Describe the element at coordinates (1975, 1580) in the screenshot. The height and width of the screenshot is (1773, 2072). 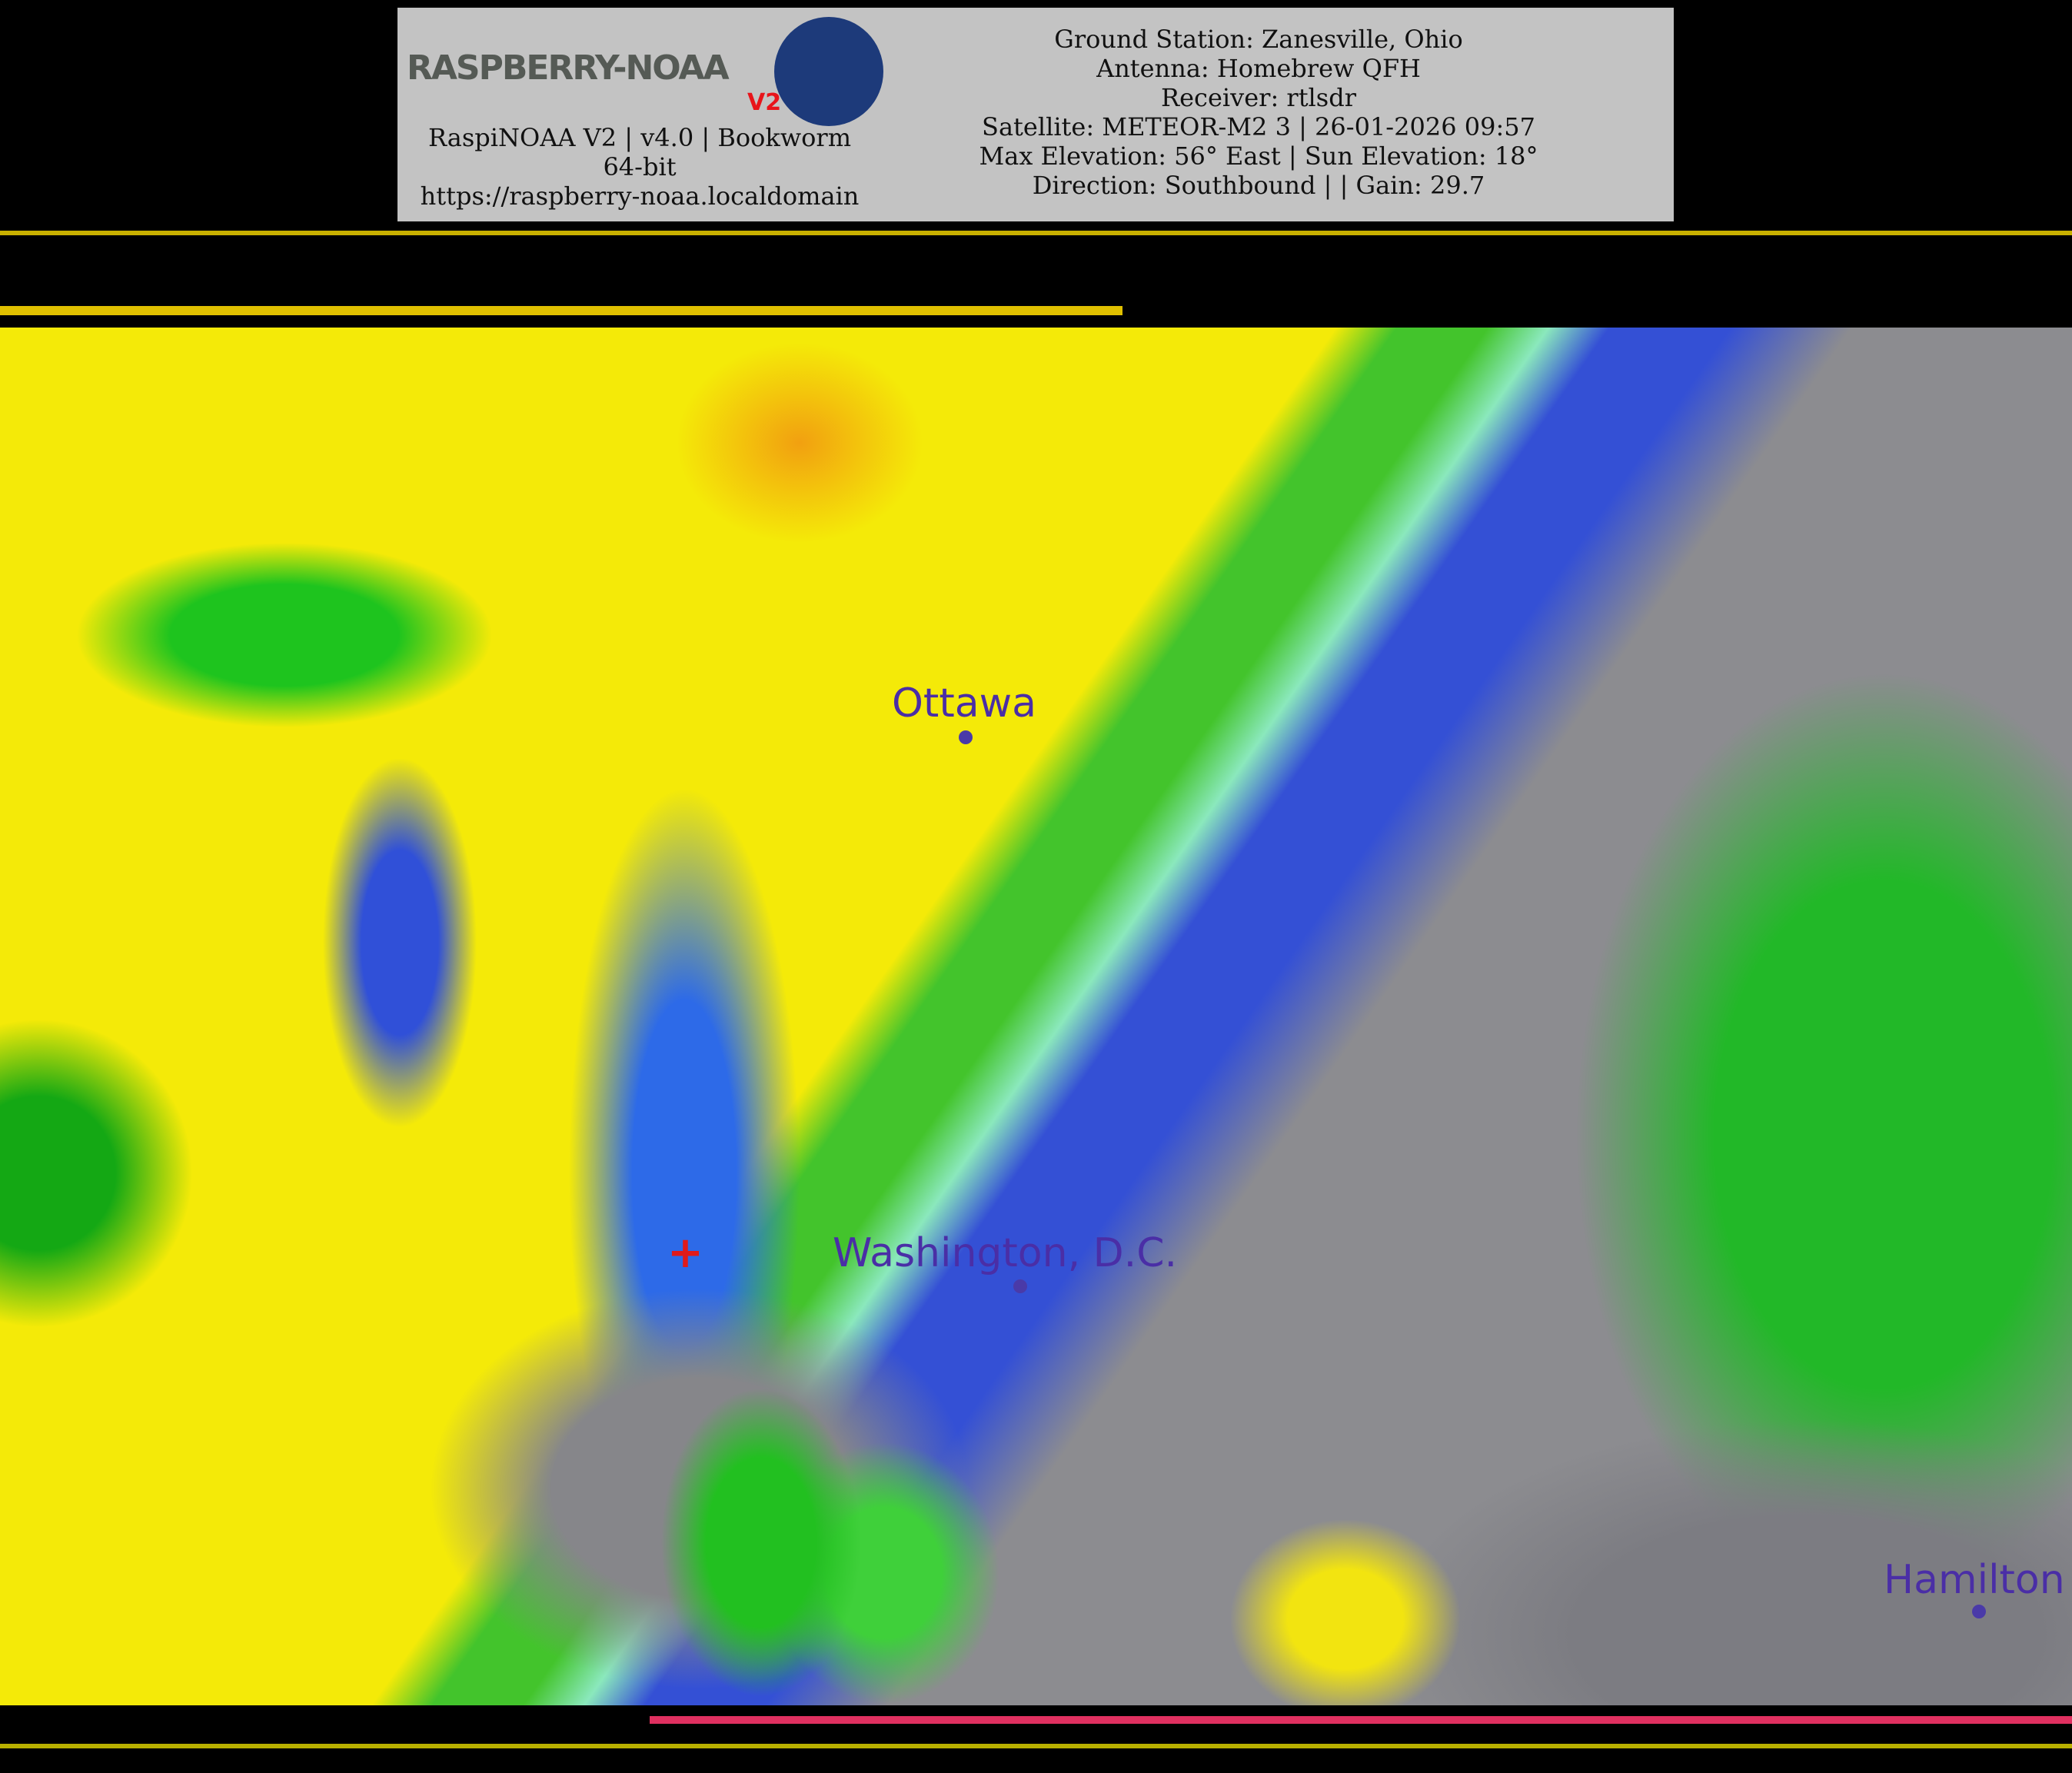
I see `city-label-hamilton: Hamilton` at that location.